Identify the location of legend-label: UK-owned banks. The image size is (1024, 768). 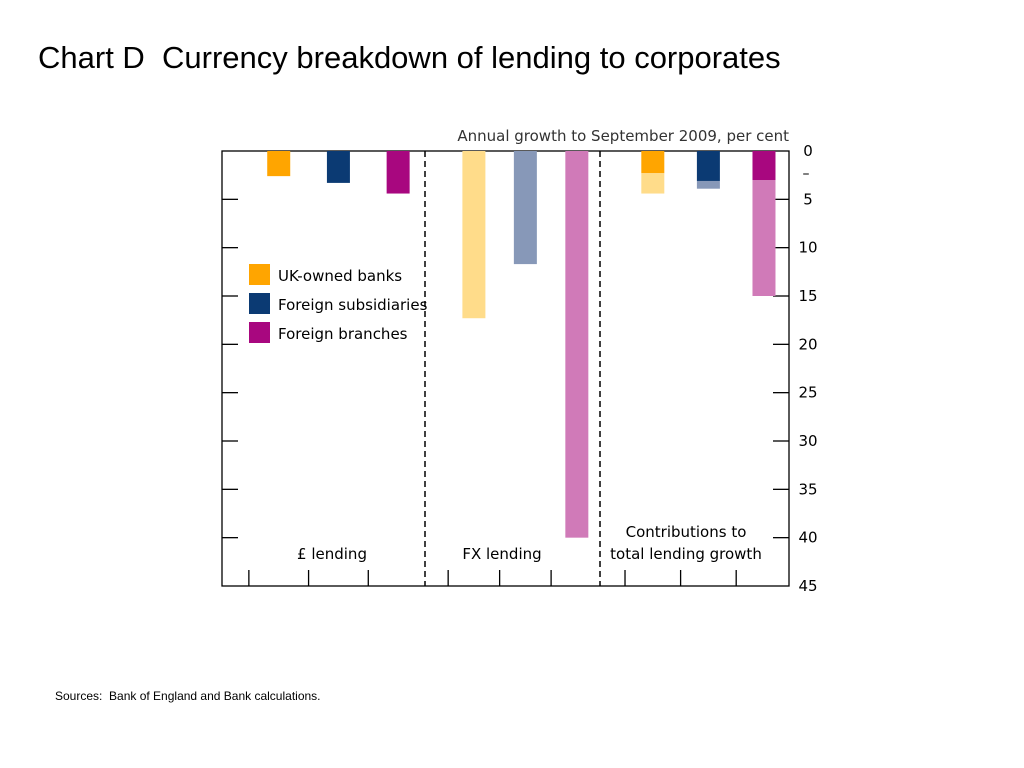
(340, 276).